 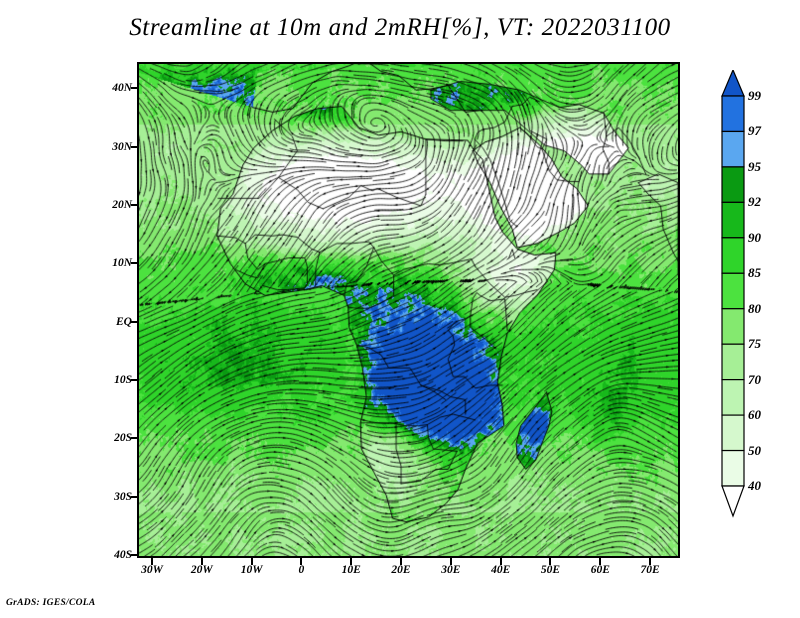 I want to click on x-axis-tick-label: 50E, so click(x=550, y=570).